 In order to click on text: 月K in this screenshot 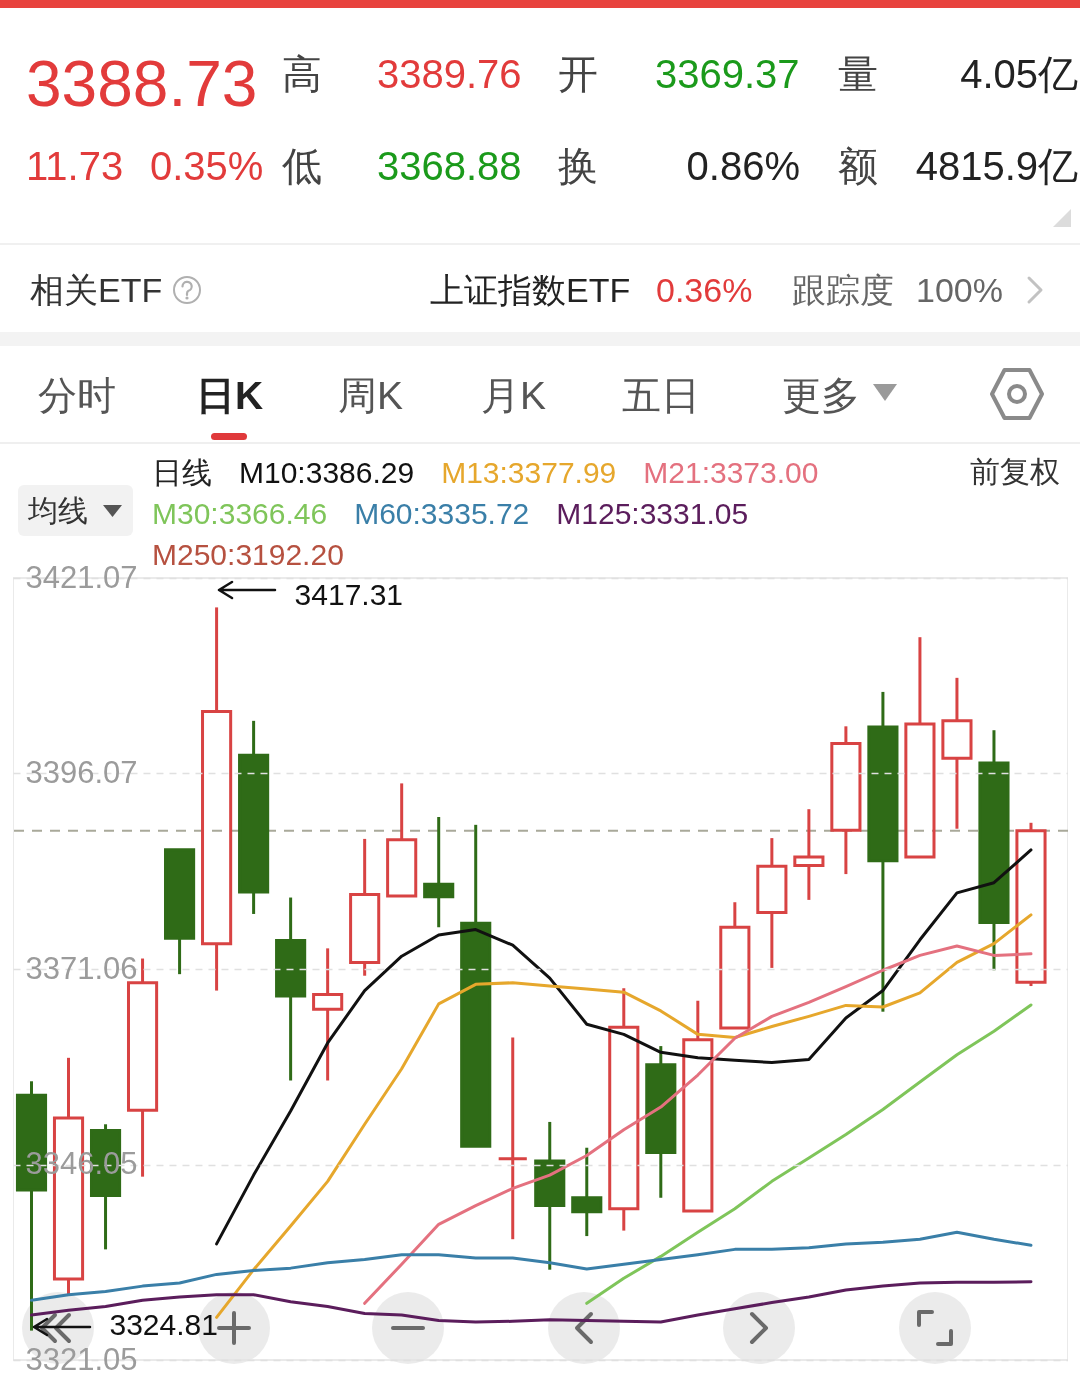, I will do `click(514, 395)`.